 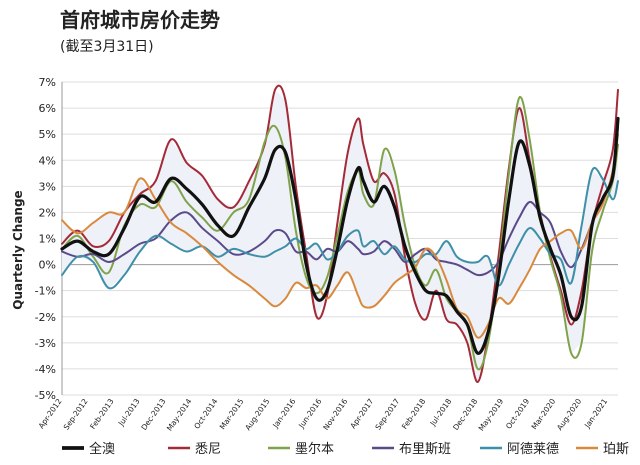 What do you see at coordinates (47, 134) in the screenshot?
I see `y-tick-label: 5%` at bounding box center [47, 134].